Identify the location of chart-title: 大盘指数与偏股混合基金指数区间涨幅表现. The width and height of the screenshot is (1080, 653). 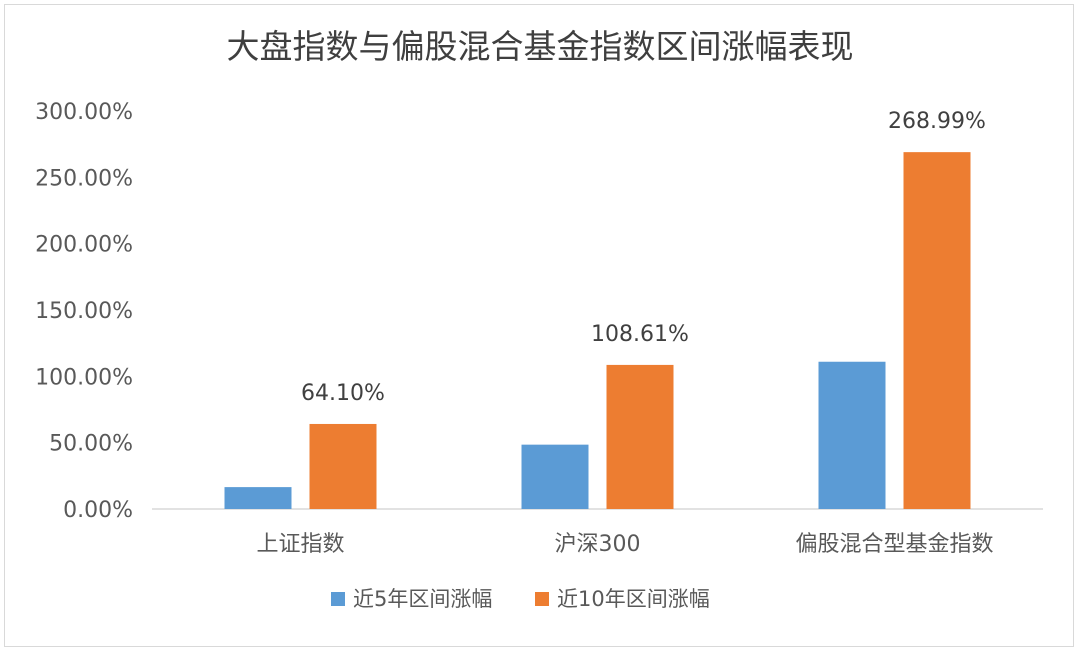
(540, 46).